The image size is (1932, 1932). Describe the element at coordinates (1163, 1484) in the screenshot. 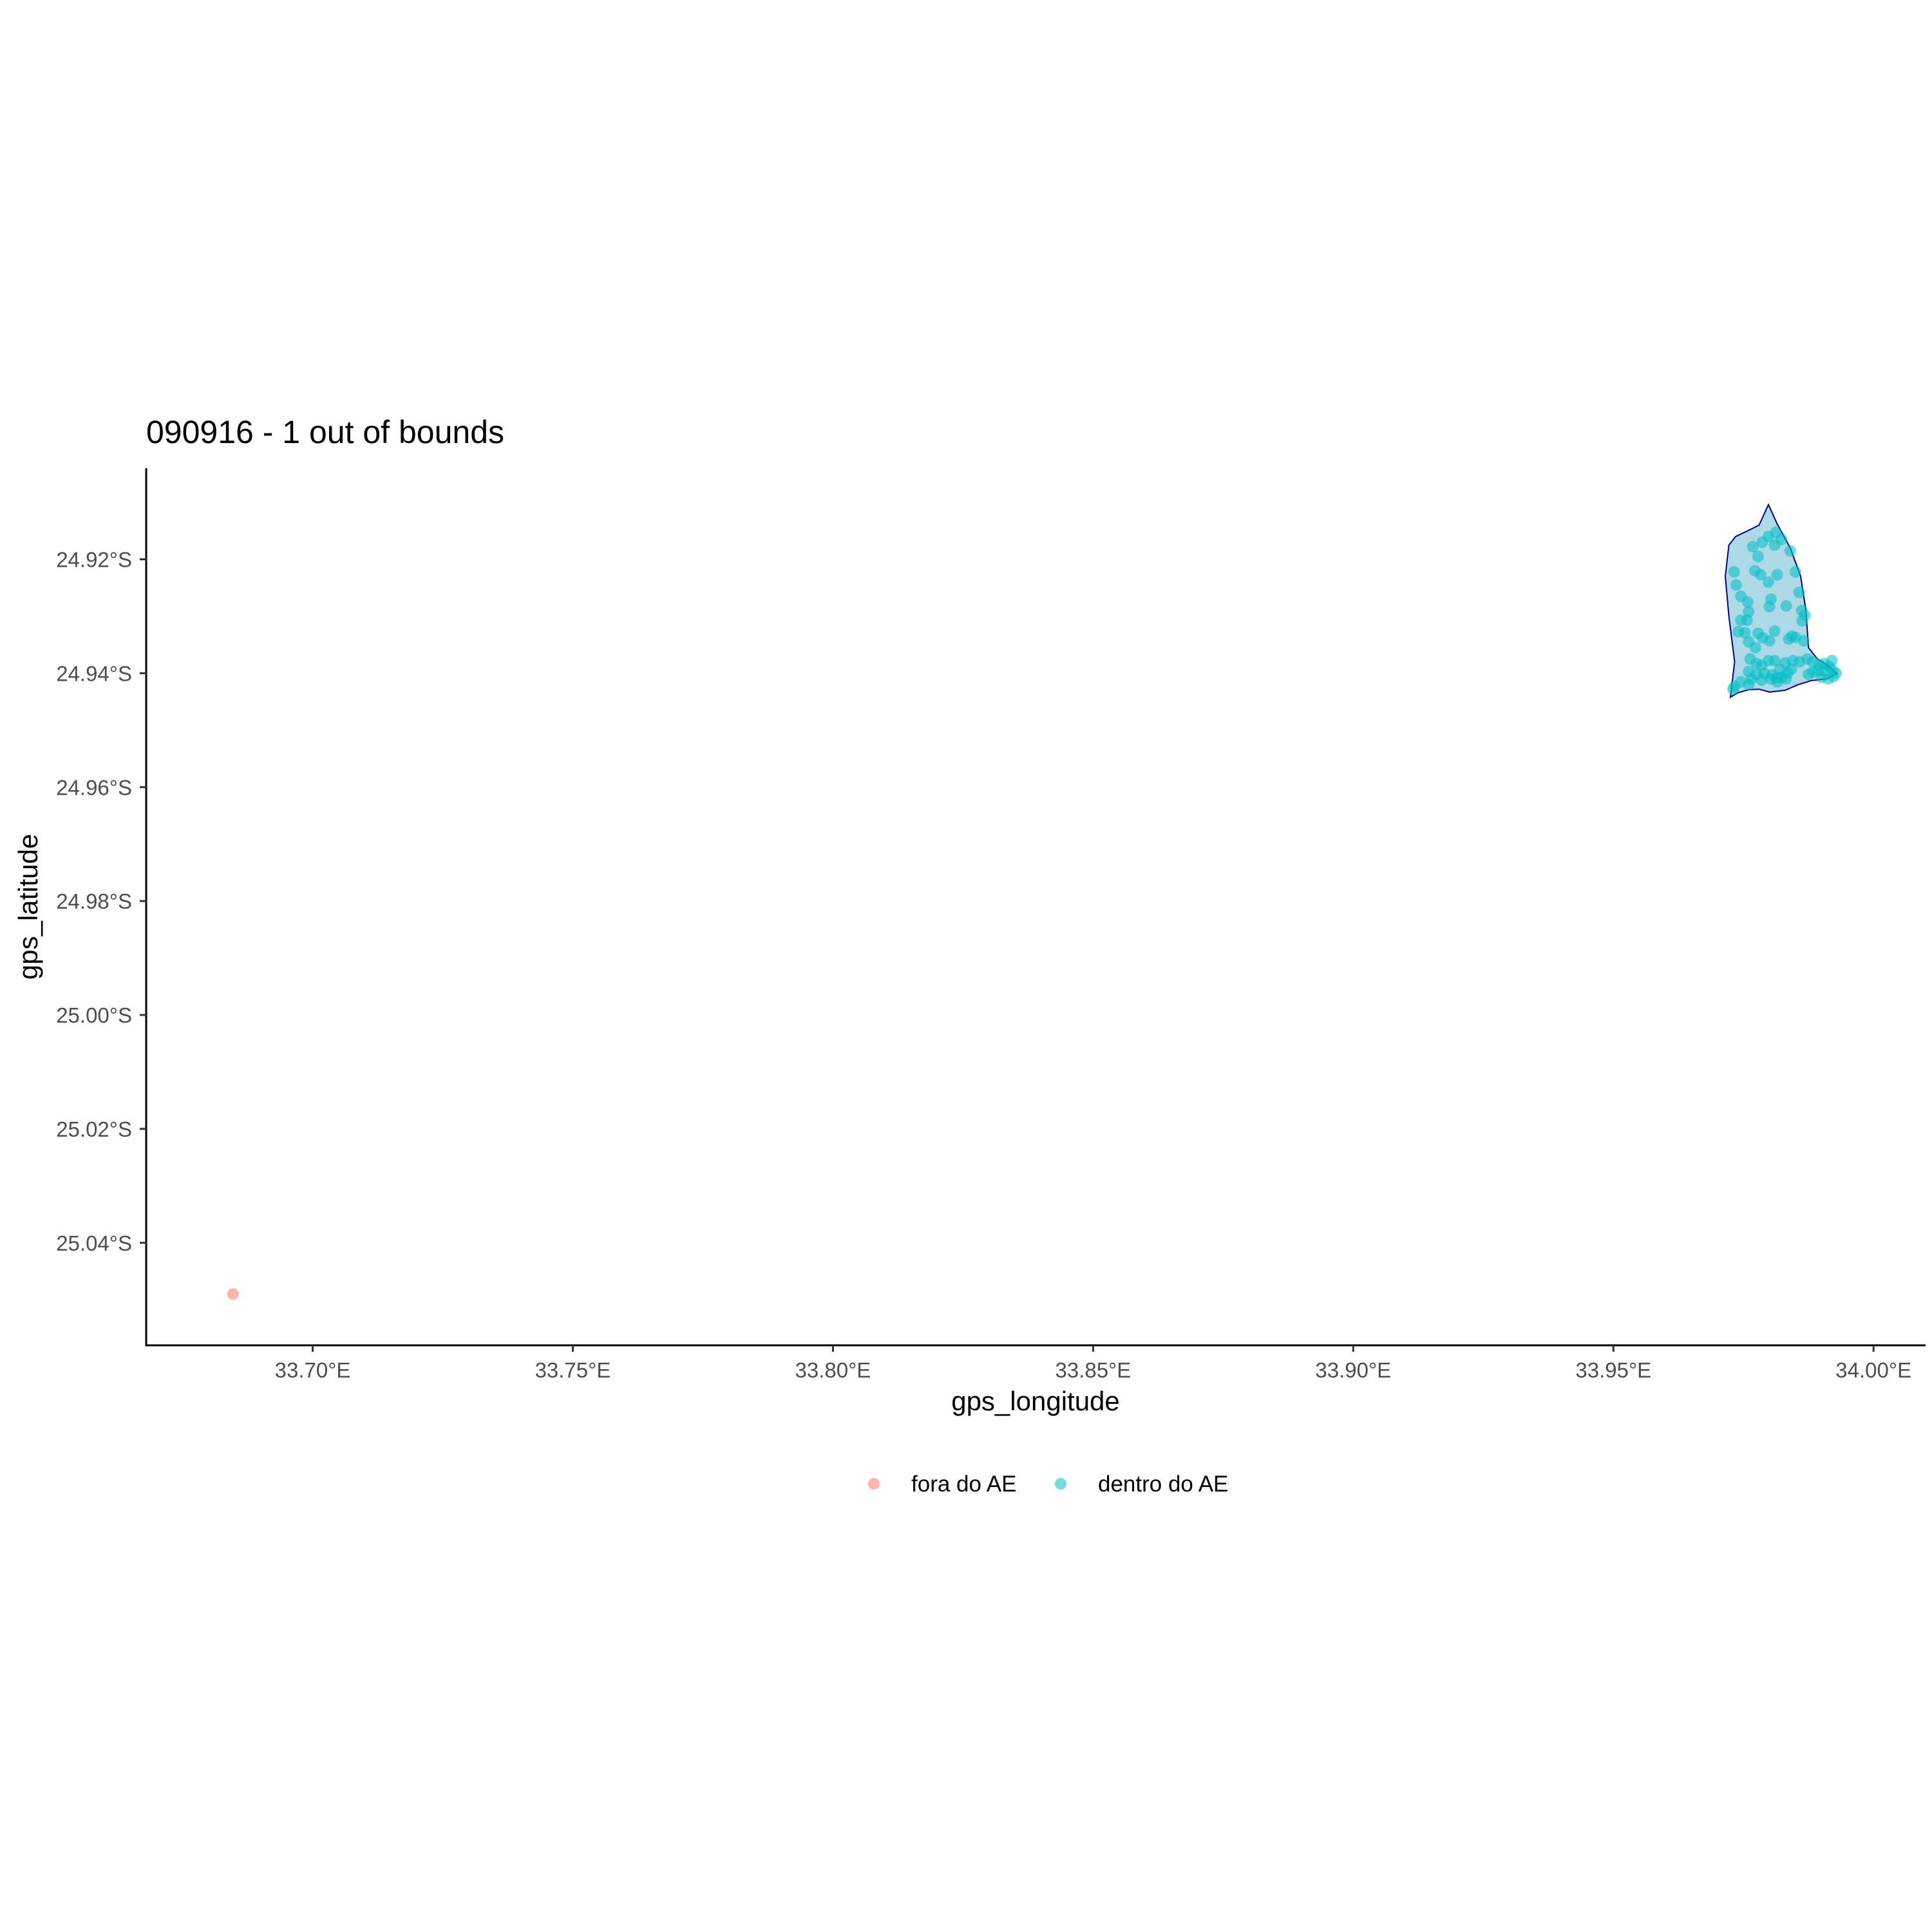

I see `legend-label-1: dentro do AE` at that location.